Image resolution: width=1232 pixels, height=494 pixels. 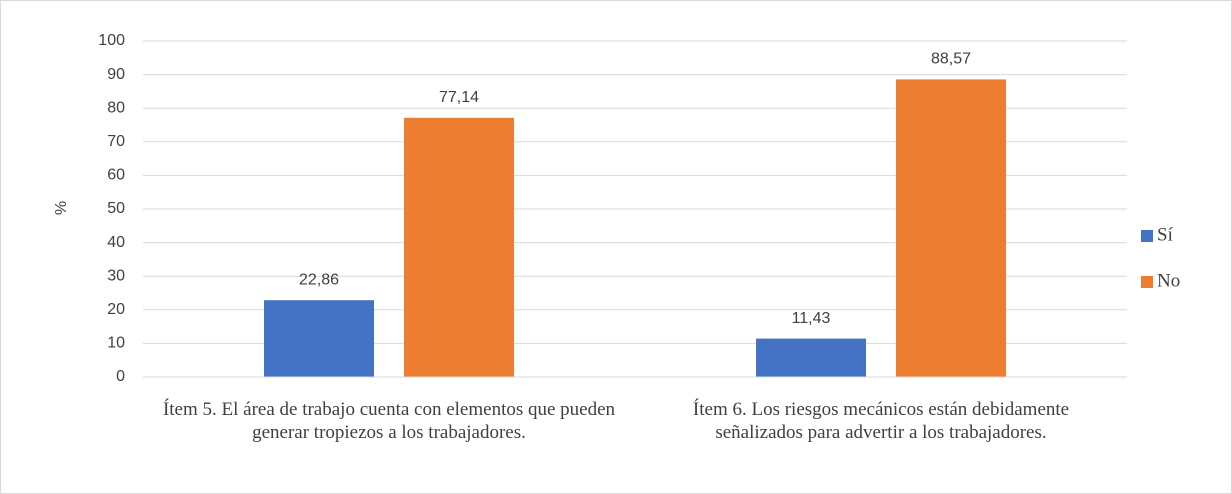 What do you see at coordinates (951, 59) in the screenshot?
I see `data-label: 88,57` at bounding box center [951, 59].